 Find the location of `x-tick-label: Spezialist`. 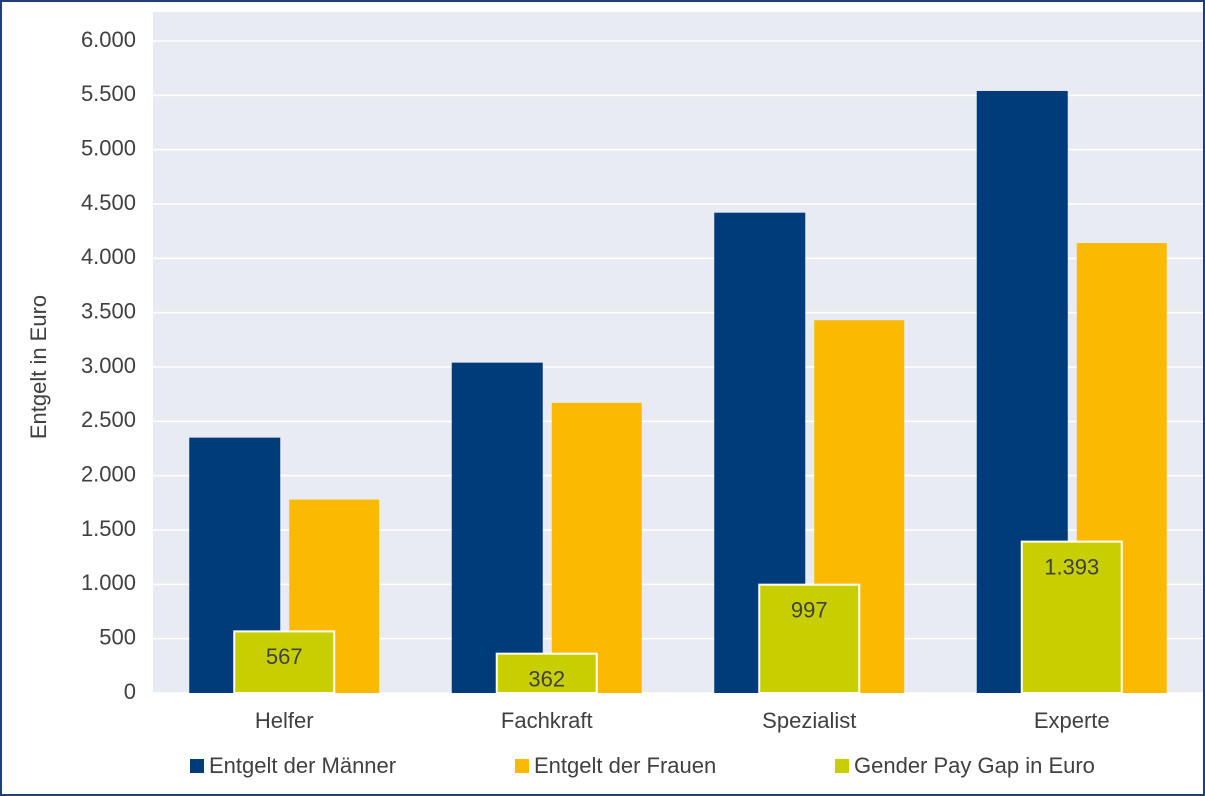

x-tick-label: Spezialist is located at coordinates (809, 720).